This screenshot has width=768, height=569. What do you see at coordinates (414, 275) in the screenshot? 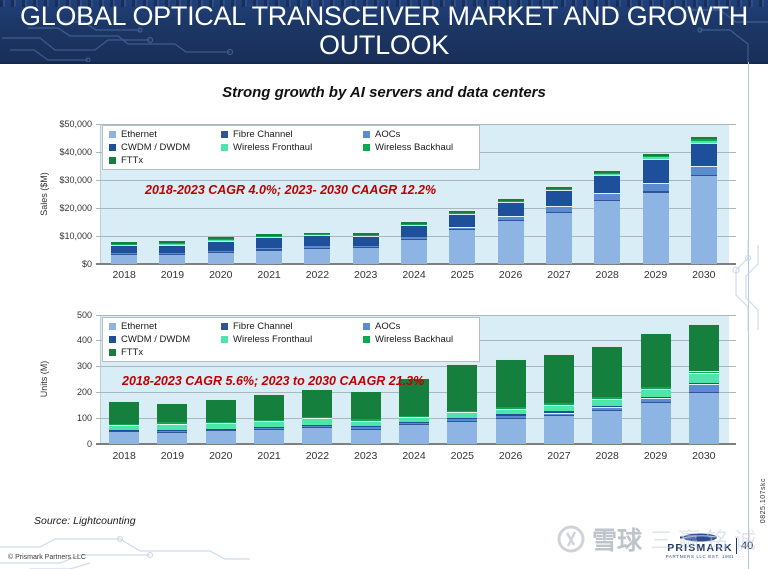
I see `x-tick-label: 2024` at bounding box center [414, 275].